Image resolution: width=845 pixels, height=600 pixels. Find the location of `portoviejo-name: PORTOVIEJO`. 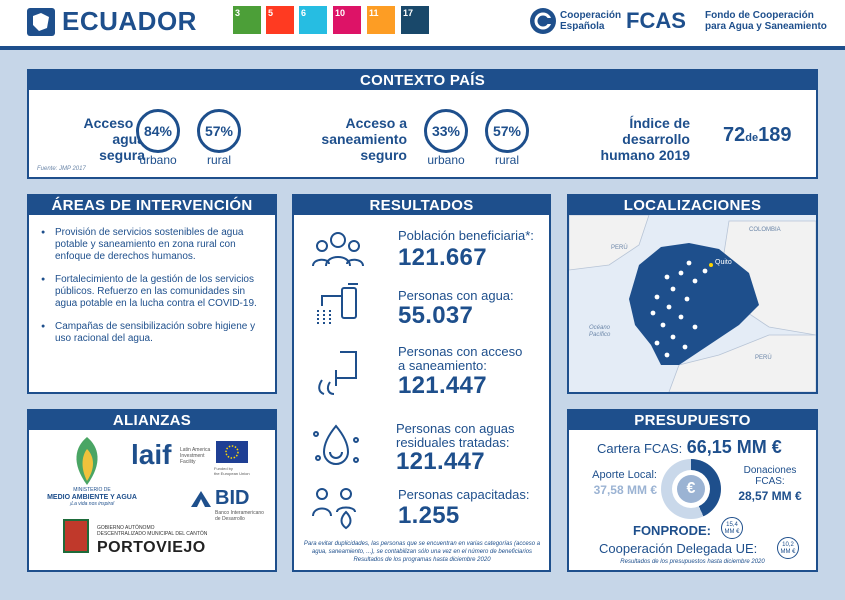

portoviejo-name: PORTOVIEJO is located at coordinates (151, 547).